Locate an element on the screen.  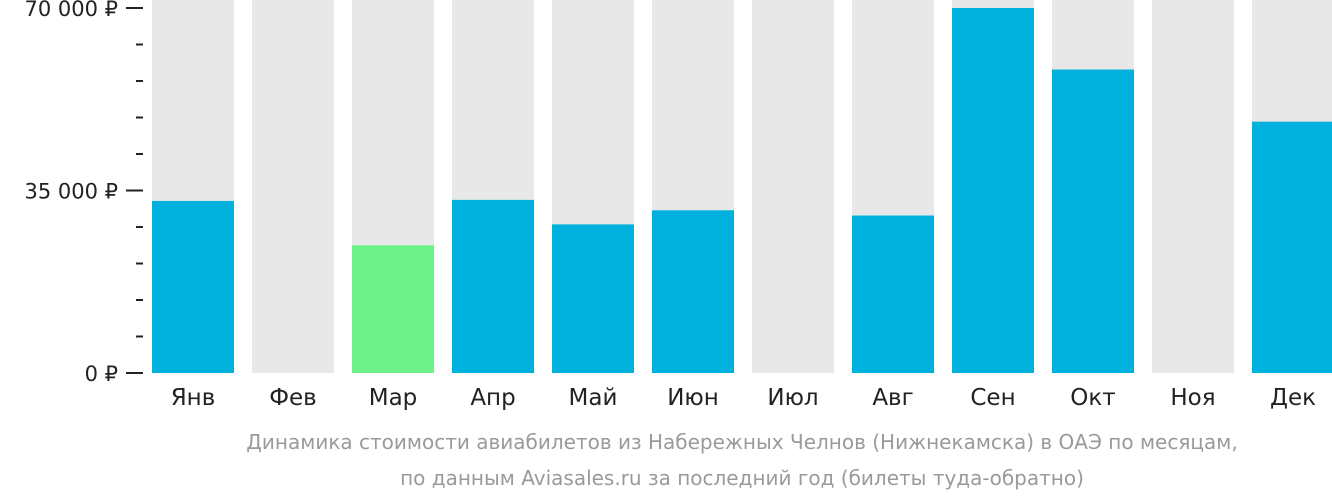
y-axis: 0 ₽ 35 000 ₽ 70 000 ₽ is located at coordinates (83, 193).